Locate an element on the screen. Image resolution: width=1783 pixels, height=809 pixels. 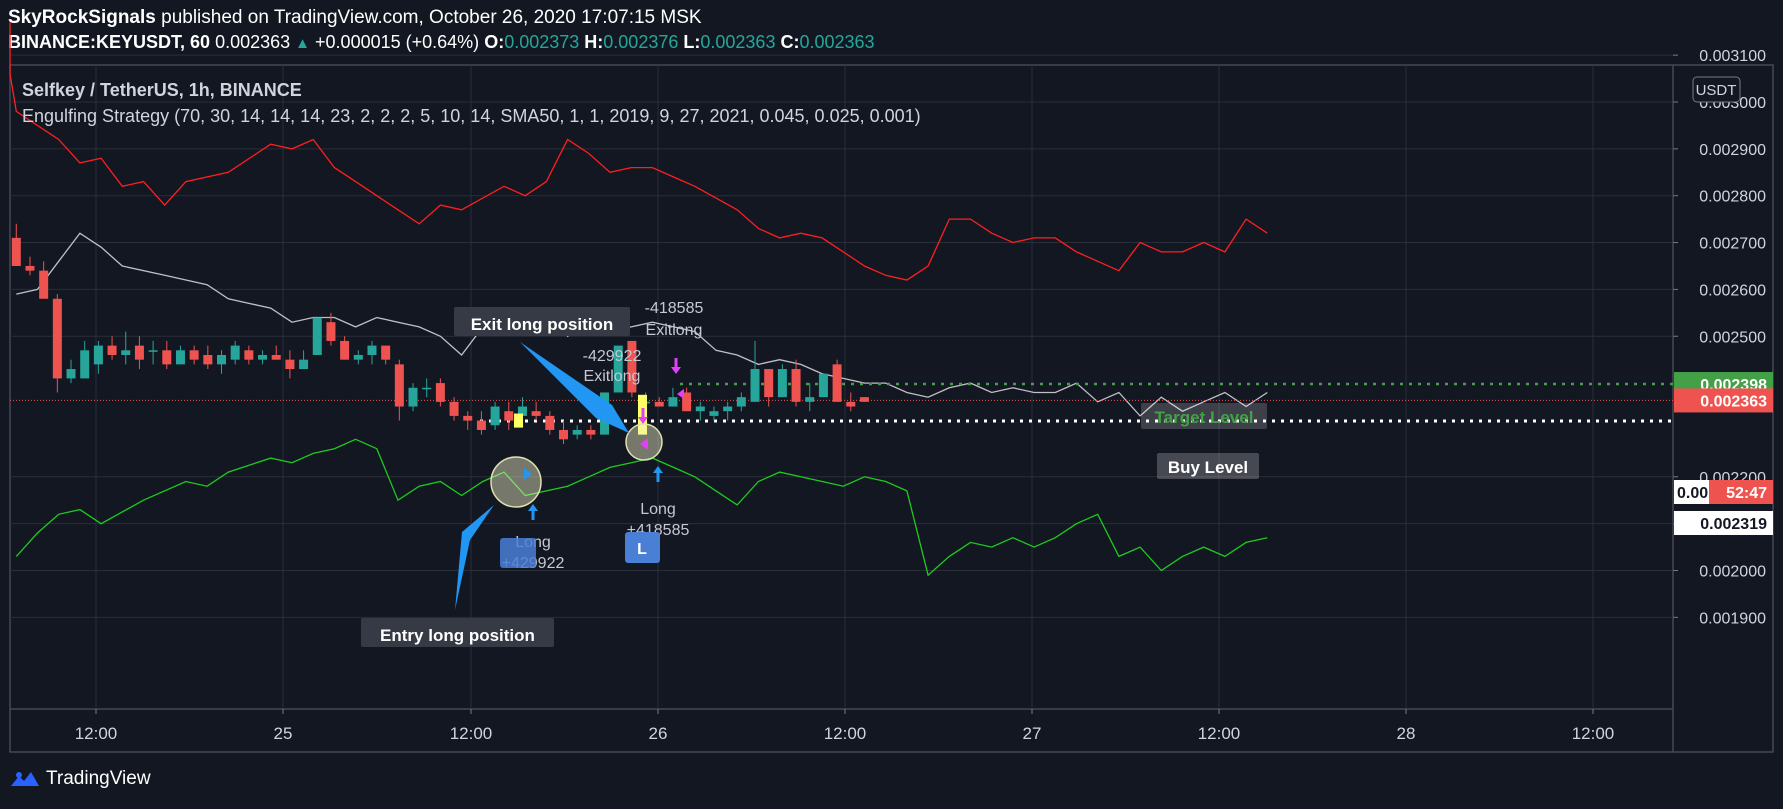
y-tick-label: 0.002500 is located at coordinates (1732, 337).